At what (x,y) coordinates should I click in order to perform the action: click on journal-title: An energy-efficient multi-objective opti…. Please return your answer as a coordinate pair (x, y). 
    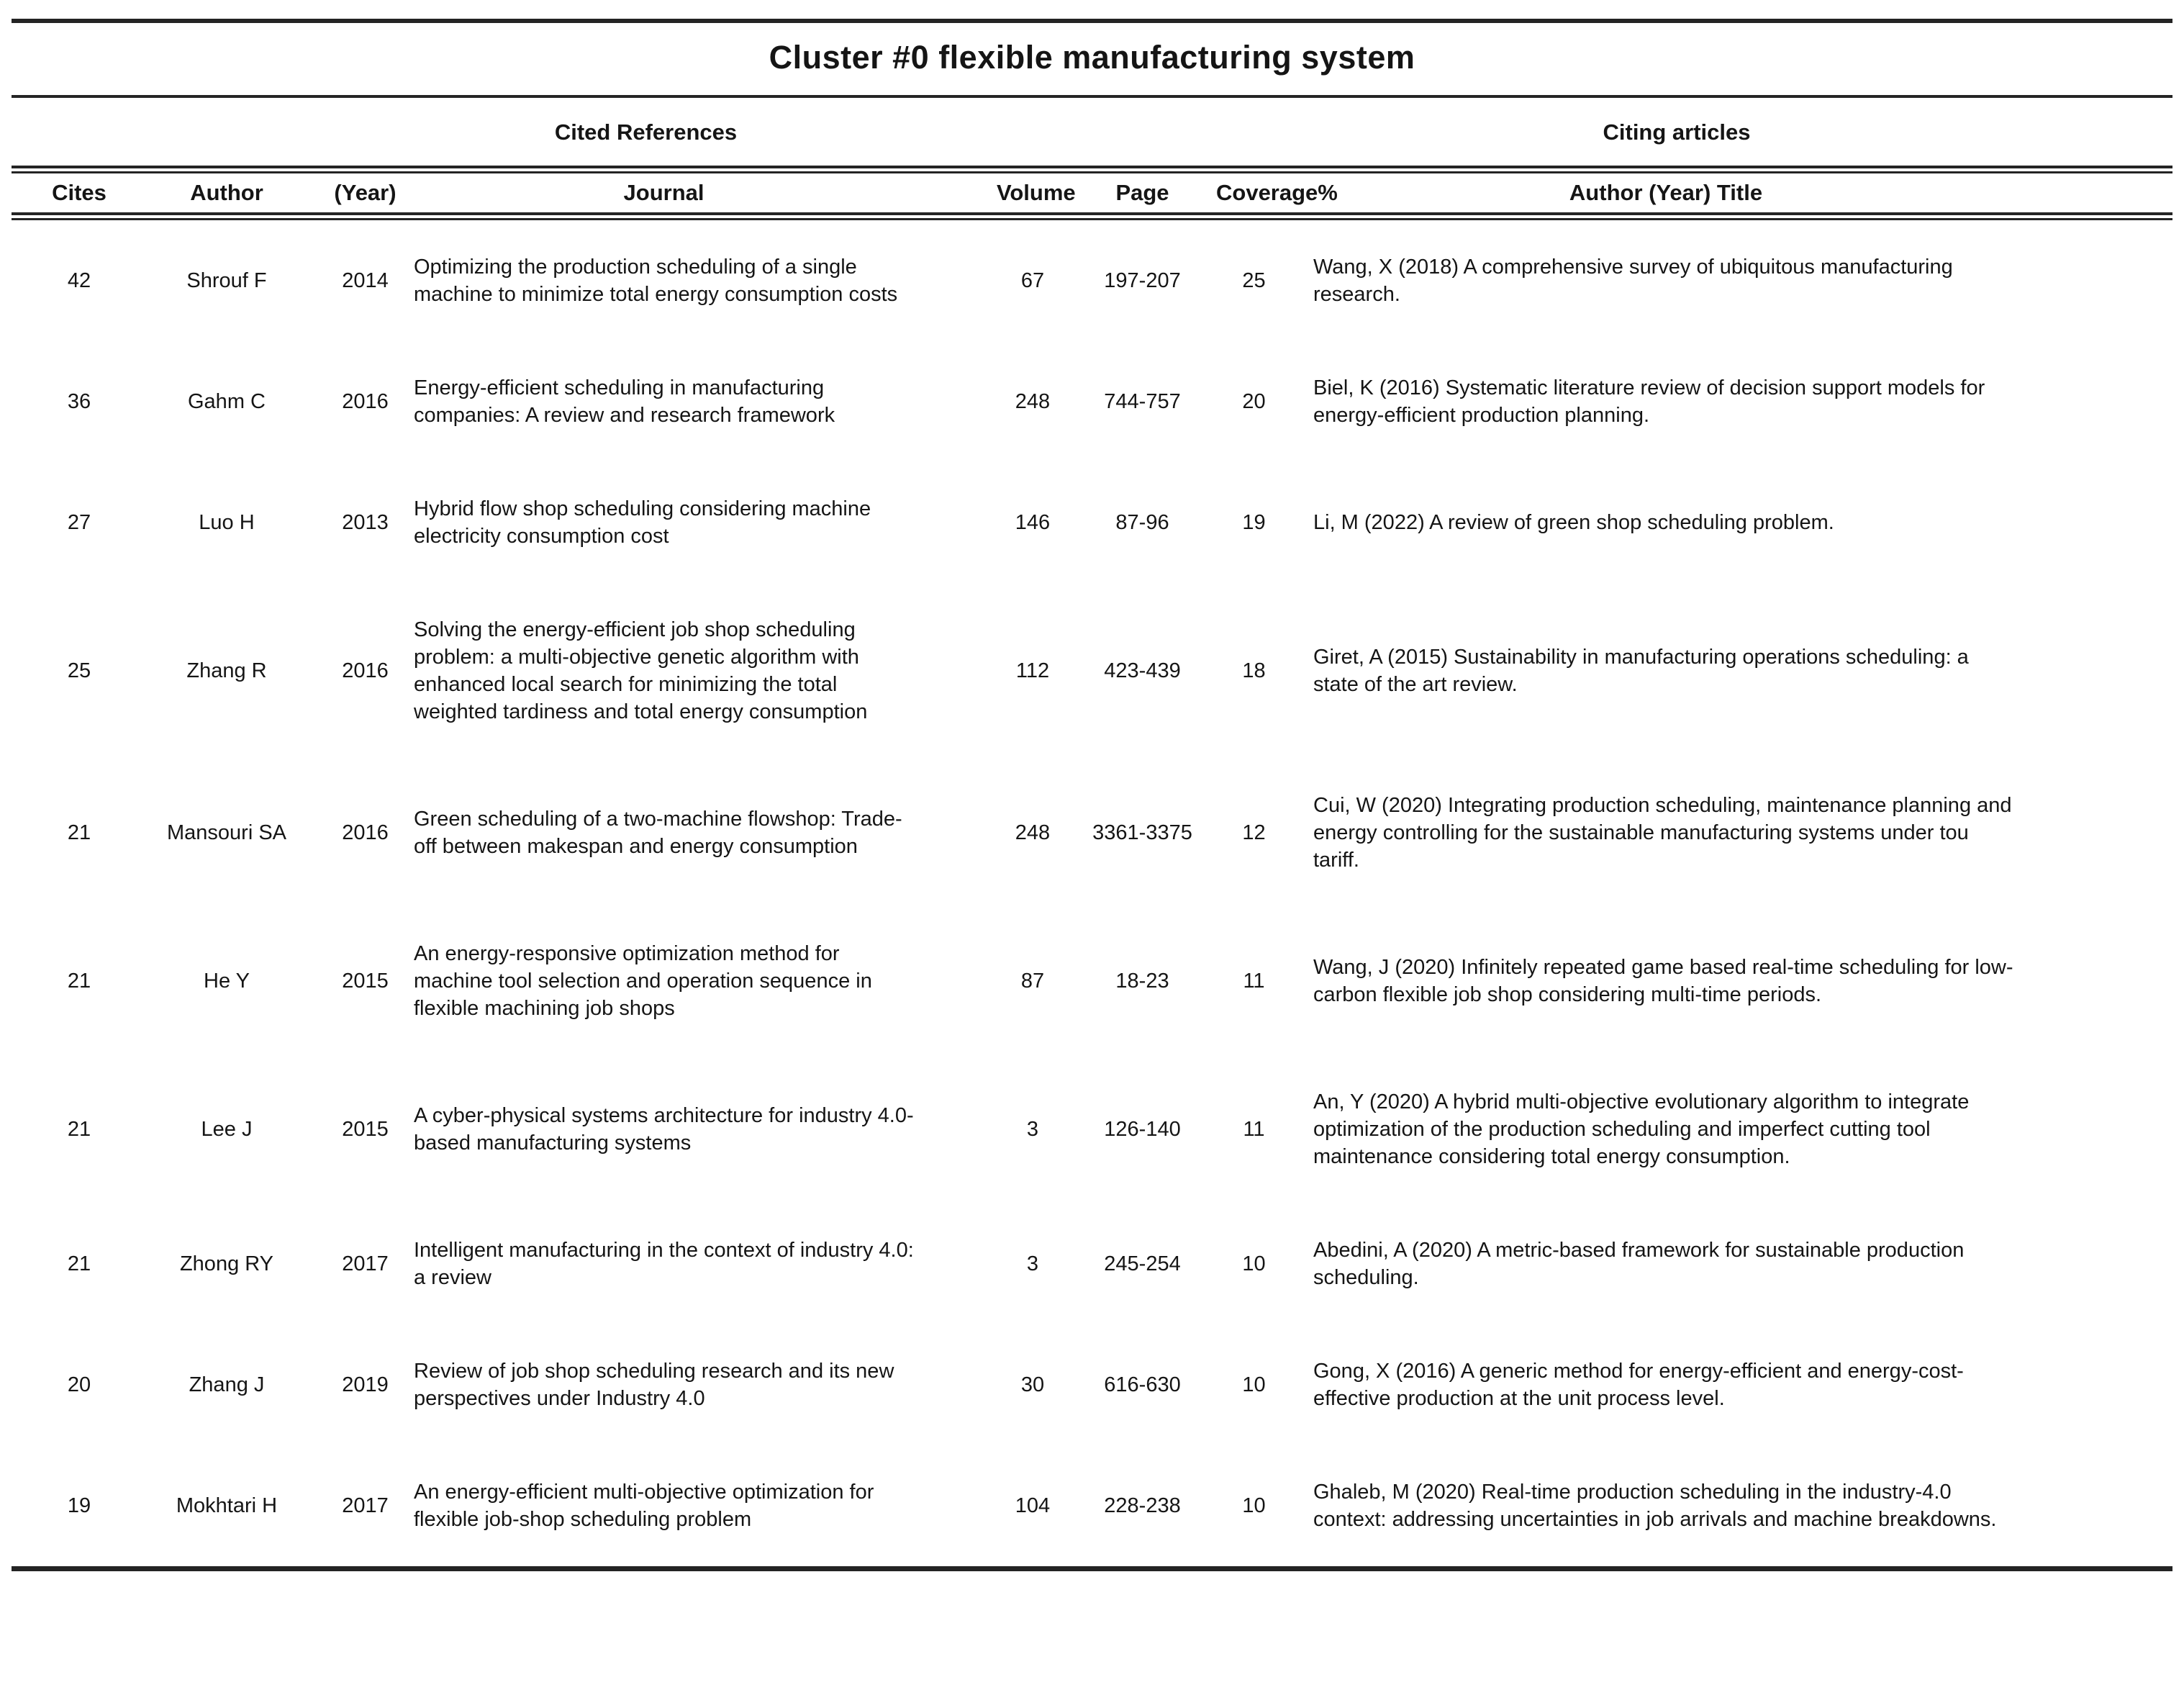
    Looking at the image, I should click on (644, 1506).